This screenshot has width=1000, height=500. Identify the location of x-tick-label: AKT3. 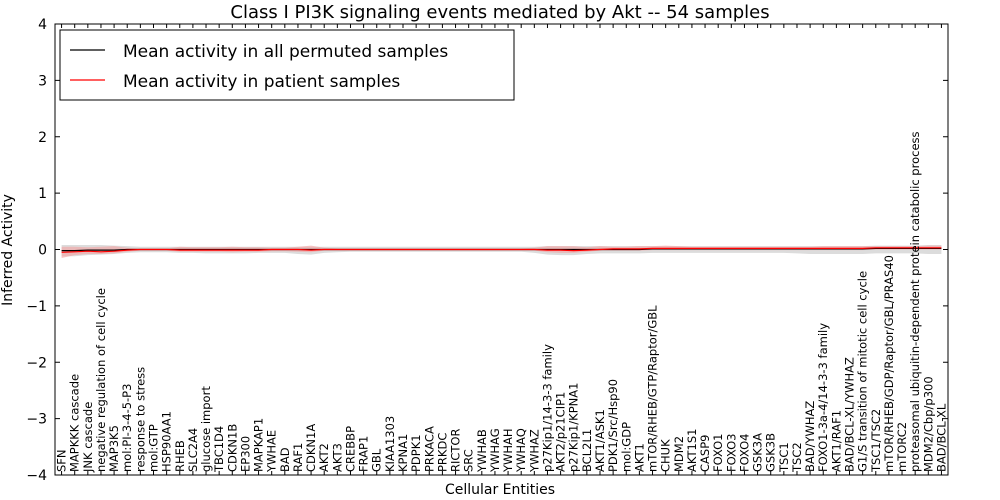
(337, 457).